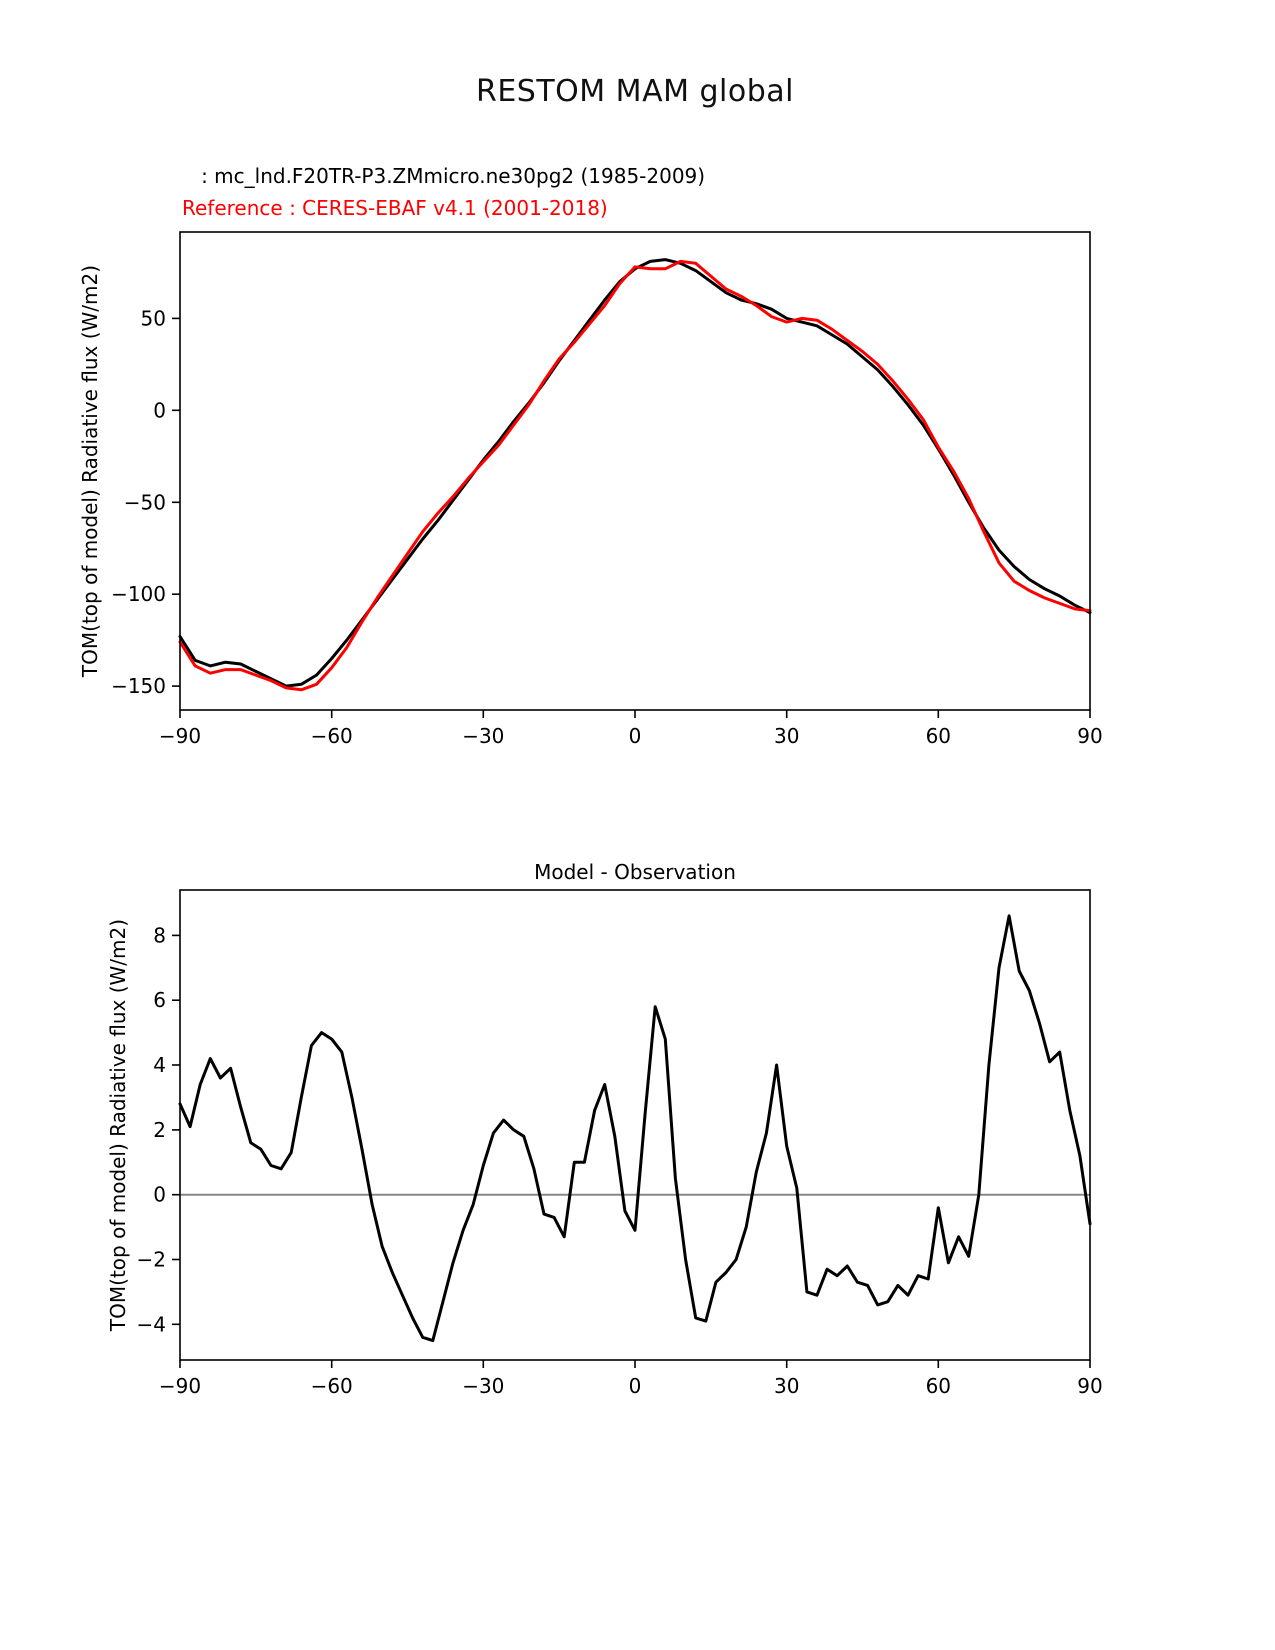 This screenshot has height=1650, width=1275. What do you see at coordinates (159, 1000) in the screenshot?
I see `y-tick-label: 6` at bounding box center [159, 1000].